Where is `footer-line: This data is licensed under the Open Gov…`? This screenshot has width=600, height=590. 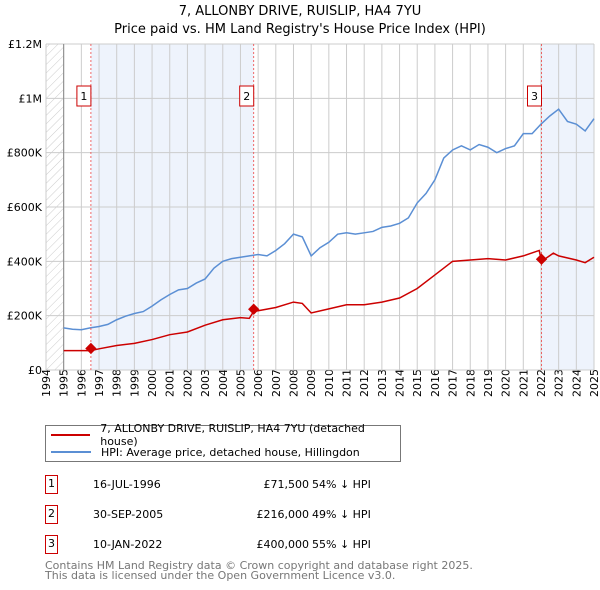 footer-line: This data is licensed under the Open Gov… is located at coordinates (220, 575).